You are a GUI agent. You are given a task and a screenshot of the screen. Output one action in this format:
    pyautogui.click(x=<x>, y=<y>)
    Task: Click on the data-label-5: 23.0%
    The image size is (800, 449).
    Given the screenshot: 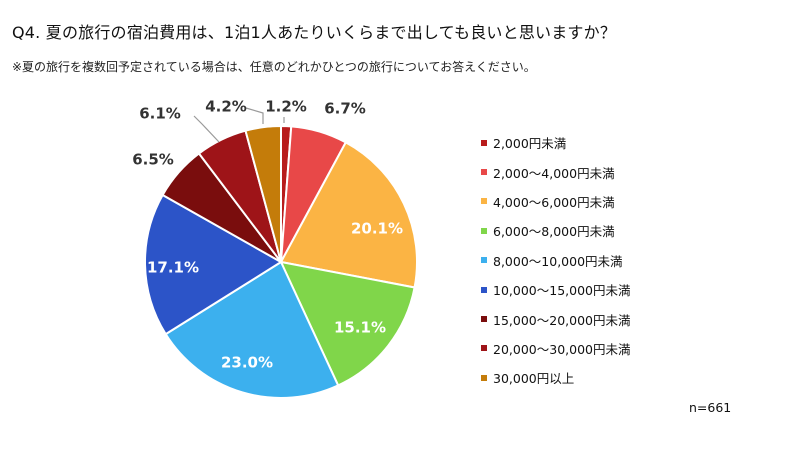 What is the action you would take?
    pyautogui.click(x=247, y=363)
    